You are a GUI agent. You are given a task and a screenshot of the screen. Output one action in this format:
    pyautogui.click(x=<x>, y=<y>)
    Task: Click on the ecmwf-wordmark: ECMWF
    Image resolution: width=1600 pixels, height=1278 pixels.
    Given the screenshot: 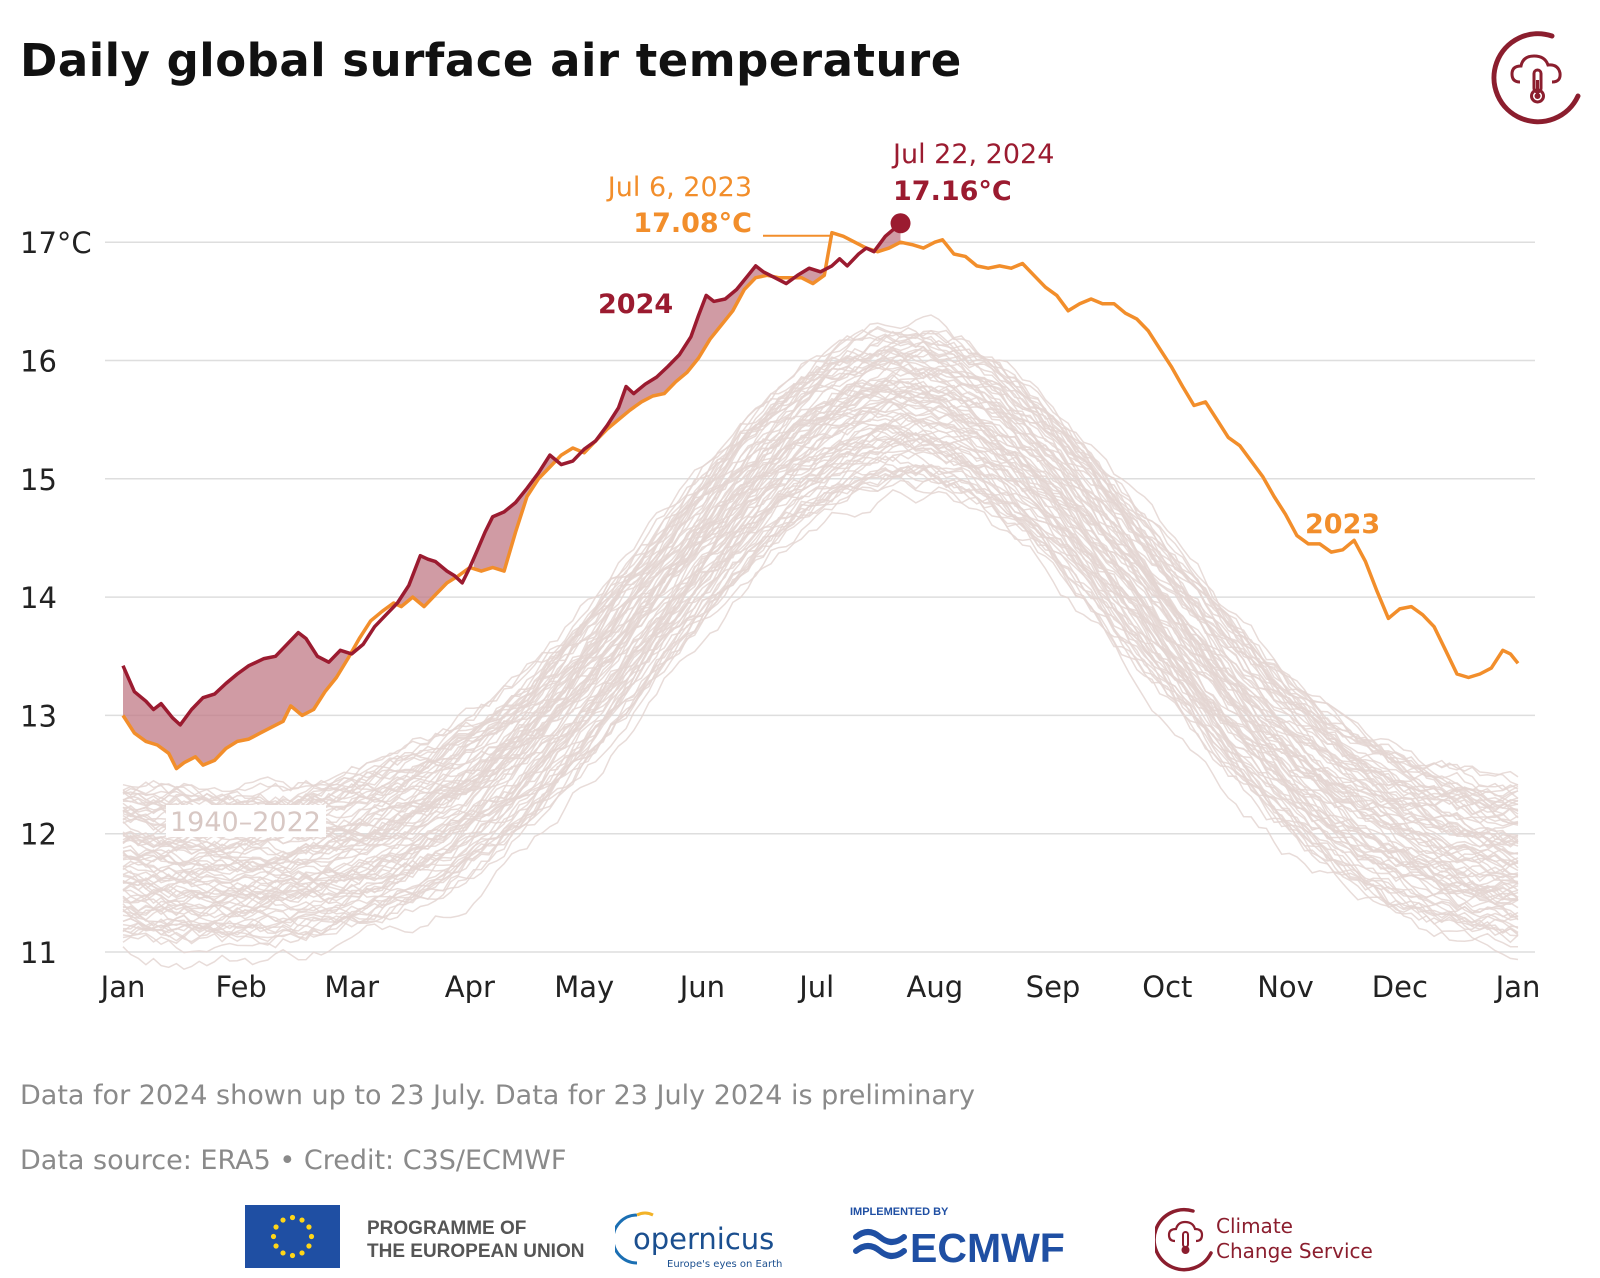 What is the action you would take?
    pyautogui.click(x=987, y=1248)
    